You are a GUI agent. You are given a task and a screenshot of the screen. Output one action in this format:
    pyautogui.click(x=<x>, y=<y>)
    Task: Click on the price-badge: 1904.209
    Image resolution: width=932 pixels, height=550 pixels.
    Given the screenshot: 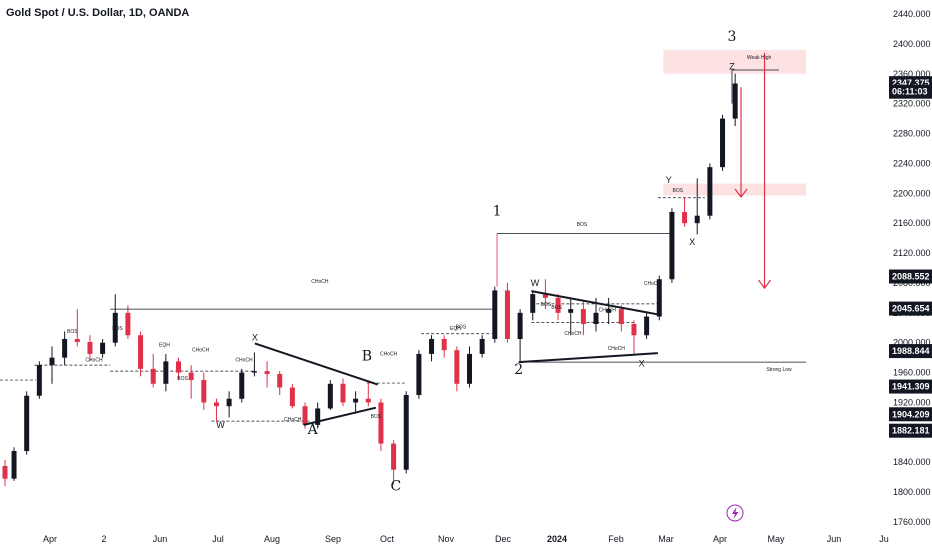 What is the action you would take?
    pyautogui.click(x=910, y=414)
    